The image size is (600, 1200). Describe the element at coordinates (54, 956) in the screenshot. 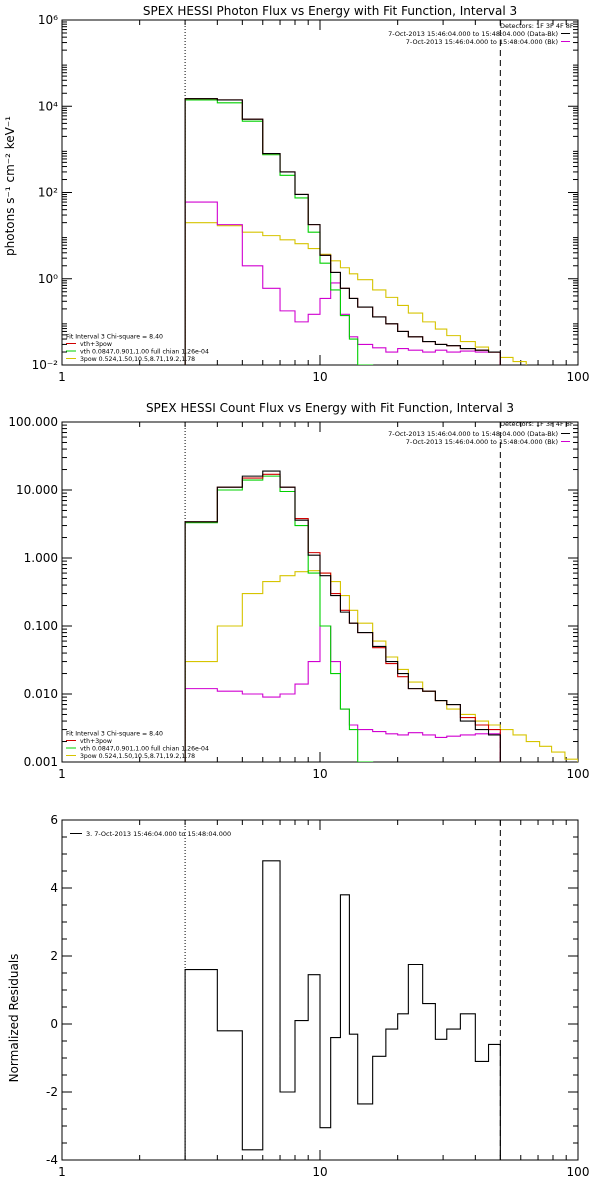

I see `y-tick-label: 2` at that location.